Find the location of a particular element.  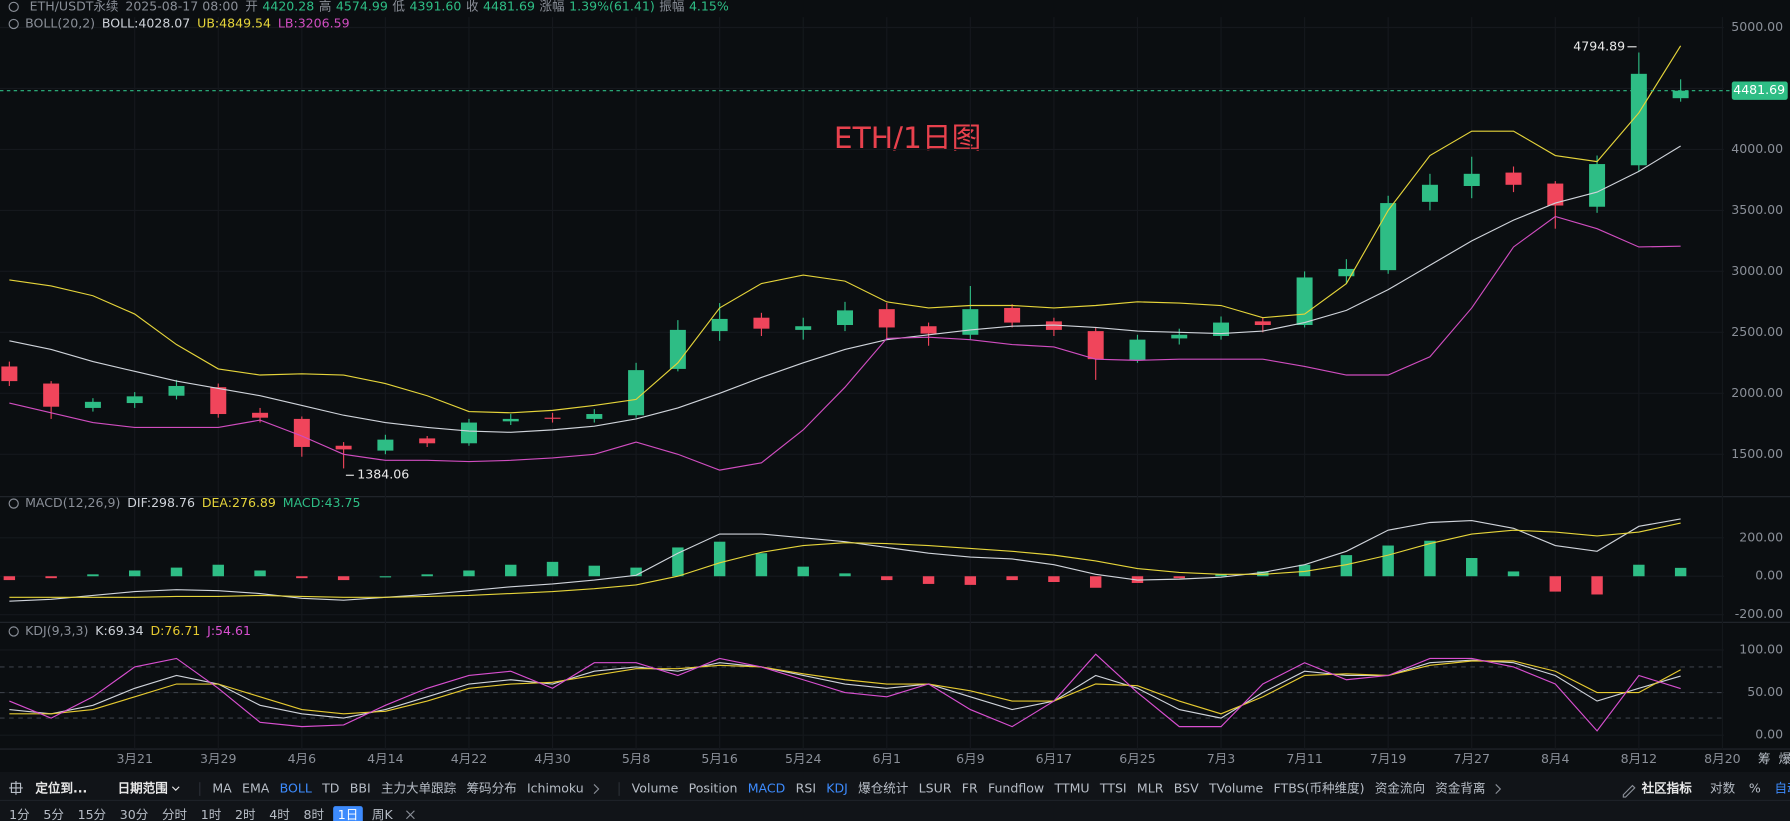

time: 2025-08-17 08:00 is located at coordinates (181, 6).